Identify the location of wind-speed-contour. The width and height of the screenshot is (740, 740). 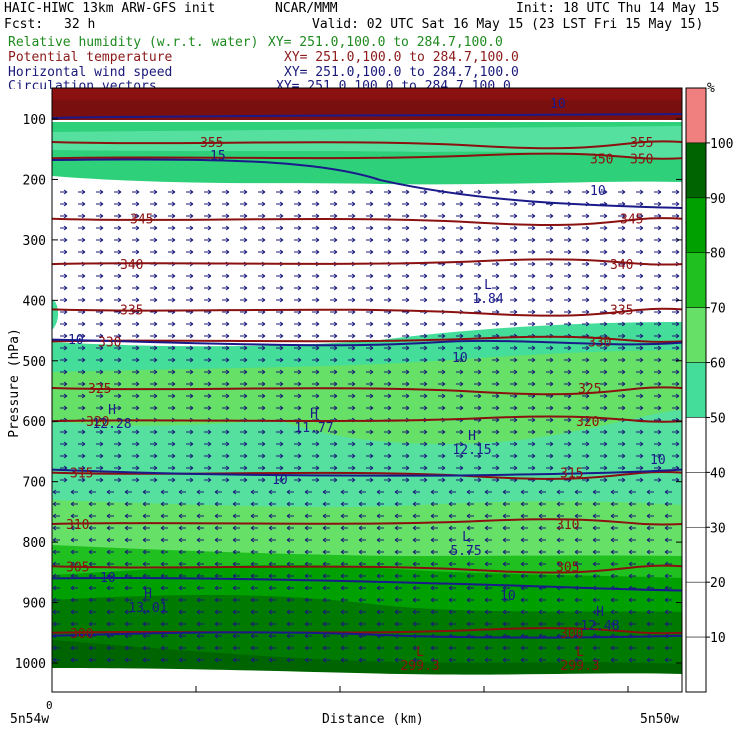
(367, 116).